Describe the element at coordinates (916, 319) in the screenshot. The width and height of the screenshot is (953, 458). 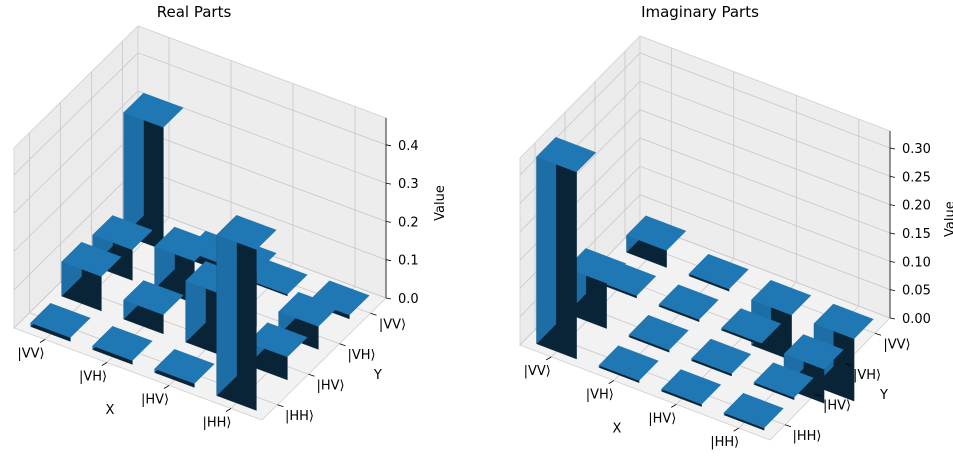
I see `z-tick-label: 0.00` at that location.